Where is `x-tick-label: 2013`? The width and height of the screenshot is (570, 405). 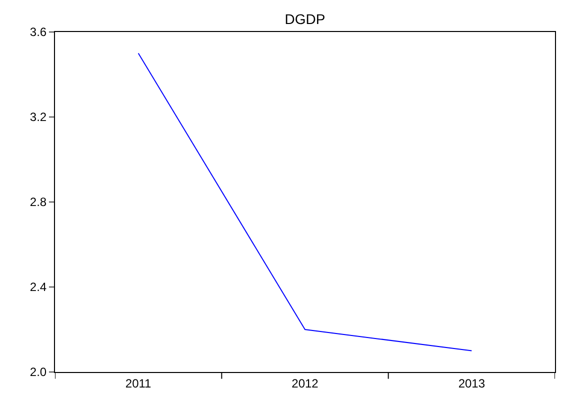 x-tick-label: 2013 is located at coordinates (472, 383).